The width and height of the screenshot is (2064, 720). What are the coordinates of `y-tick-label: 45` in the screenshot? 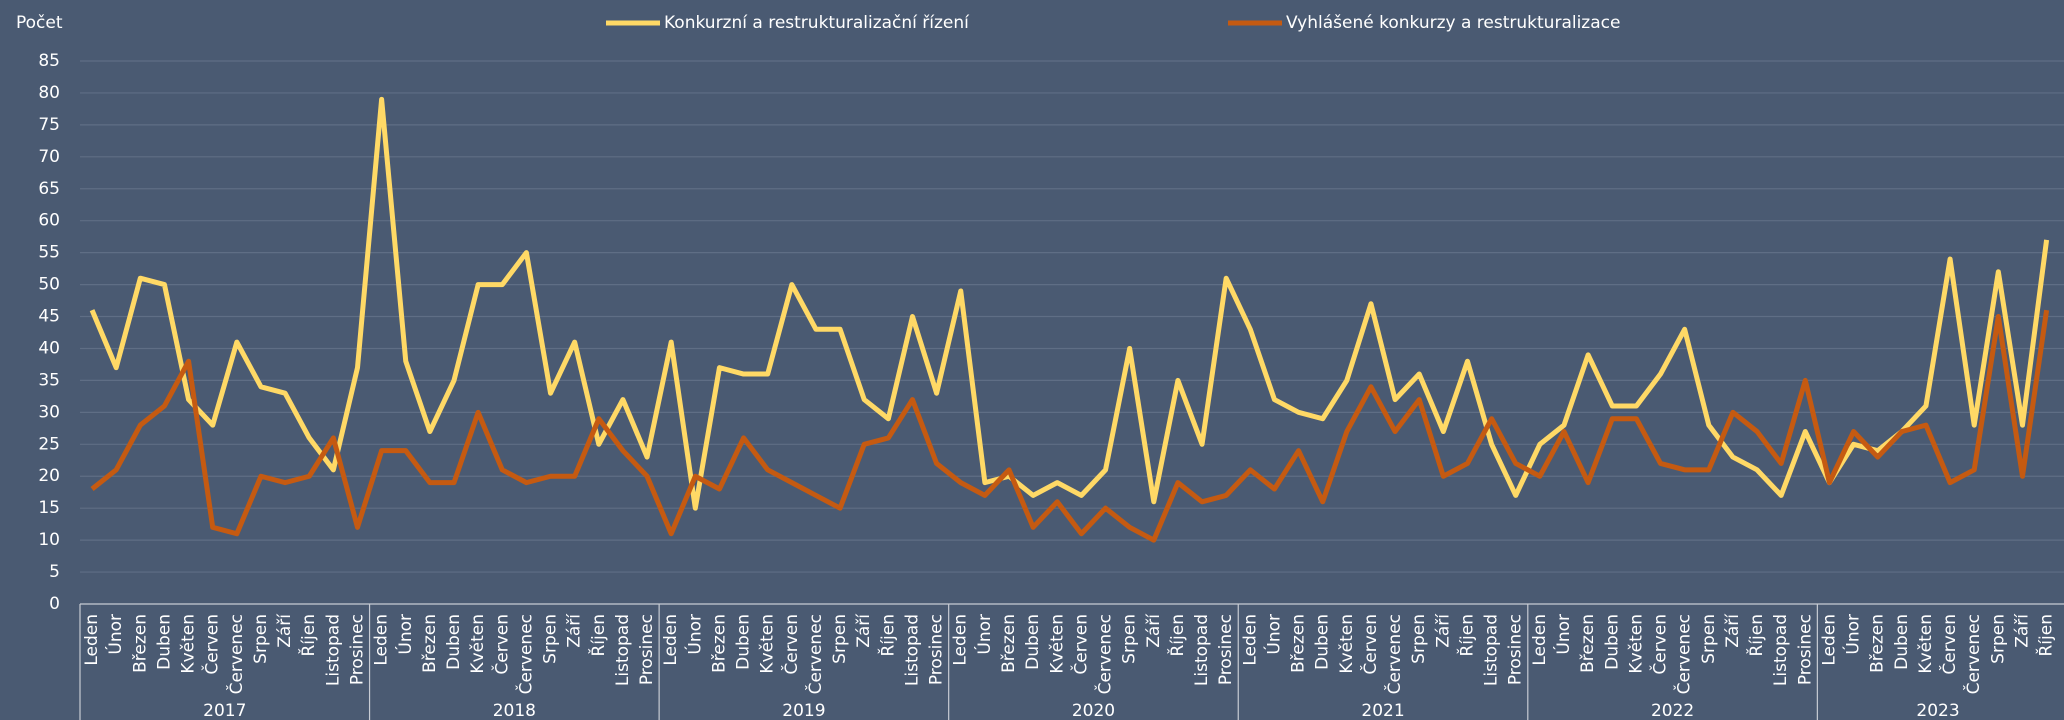 It's located at (49, 317).